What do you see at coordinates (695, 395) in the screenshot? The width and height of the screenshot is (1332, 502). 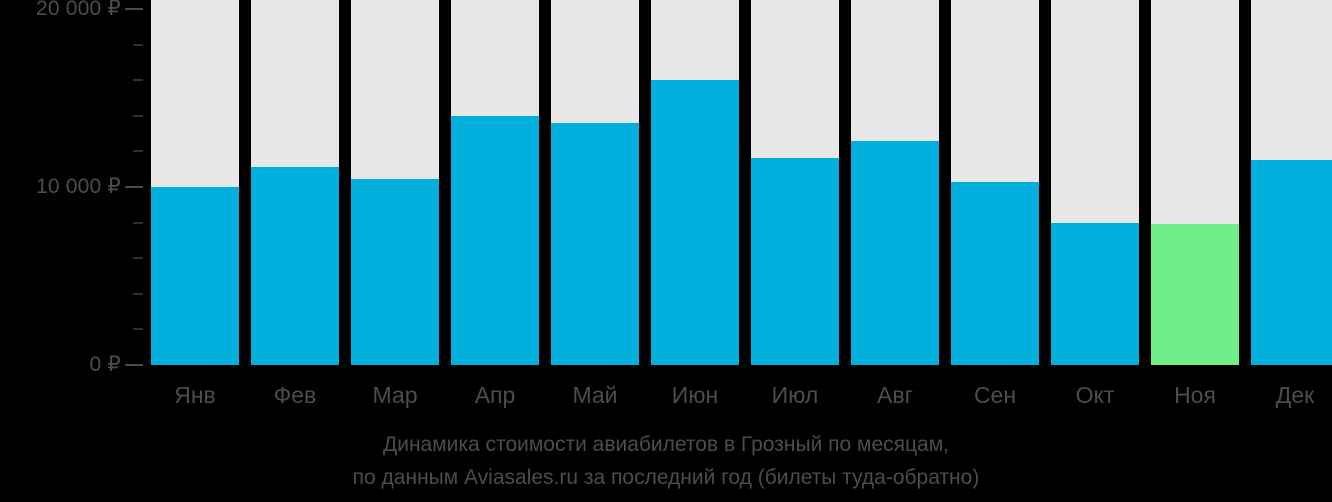 I see `x-axis-label-июн: Июн` at bounding box center [695, 395].